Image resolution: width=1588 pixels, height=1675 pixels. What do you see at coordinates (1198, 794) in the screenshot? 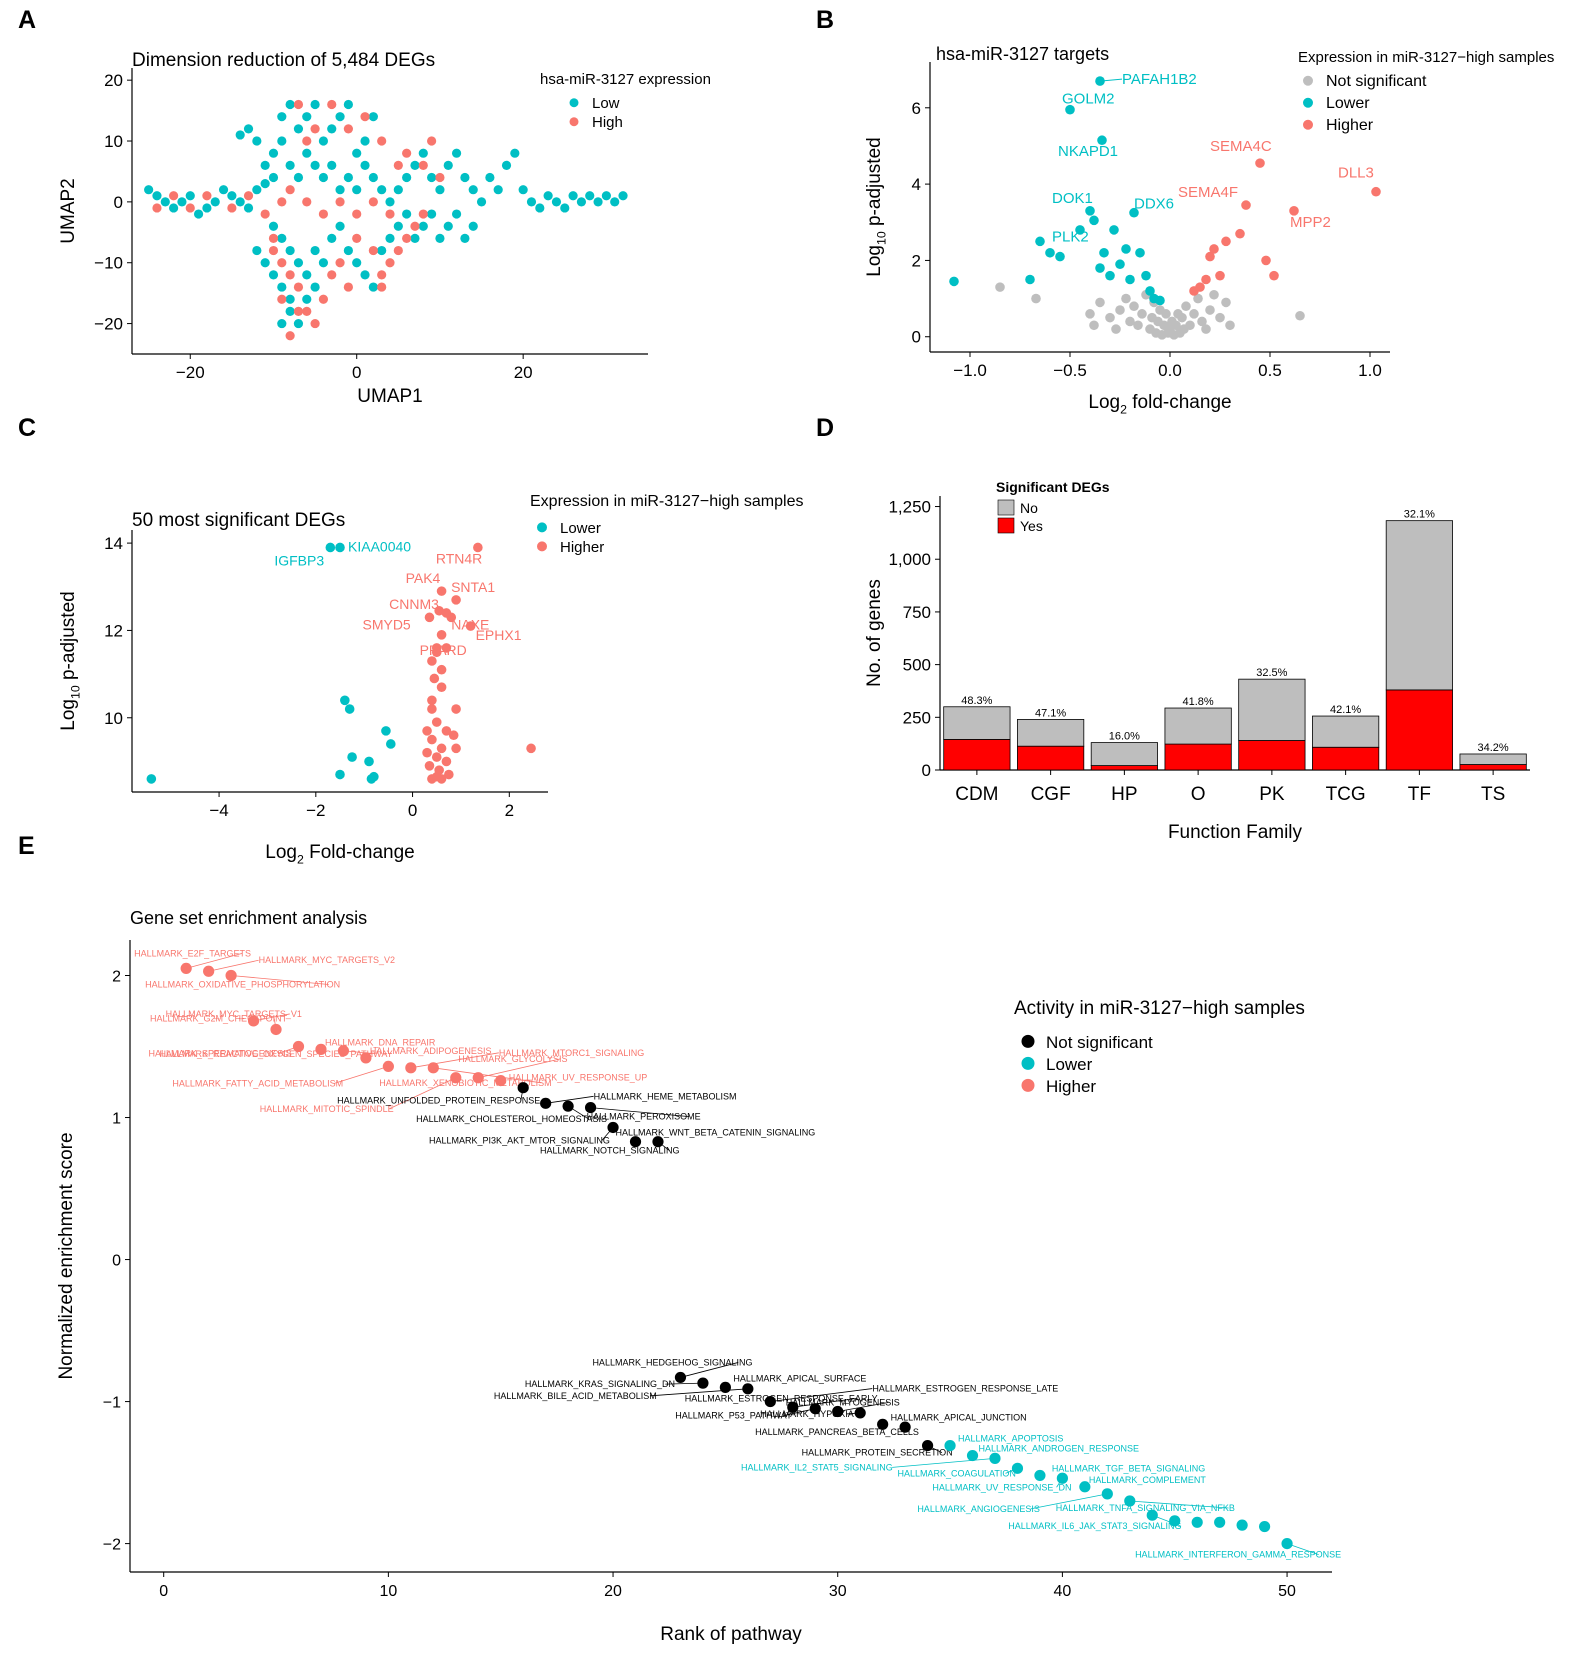
I see `x-tick-label: O` at bounding box center [1198, 794].